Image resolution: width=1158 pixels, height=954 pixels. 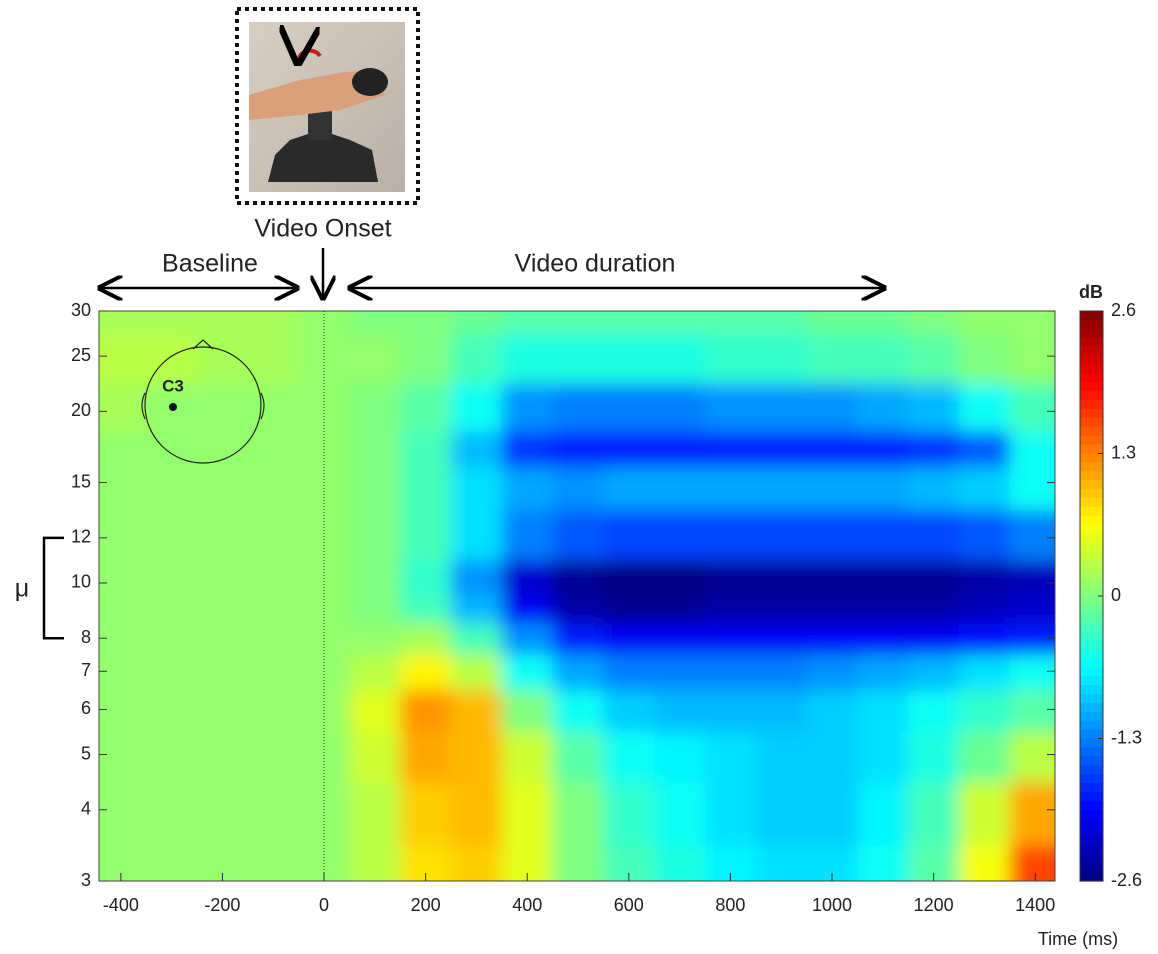 What do you see at coordinates (934, 905) in the screenshot?
I see `x-tick-label: 1200` at bounding box center [934, 905].